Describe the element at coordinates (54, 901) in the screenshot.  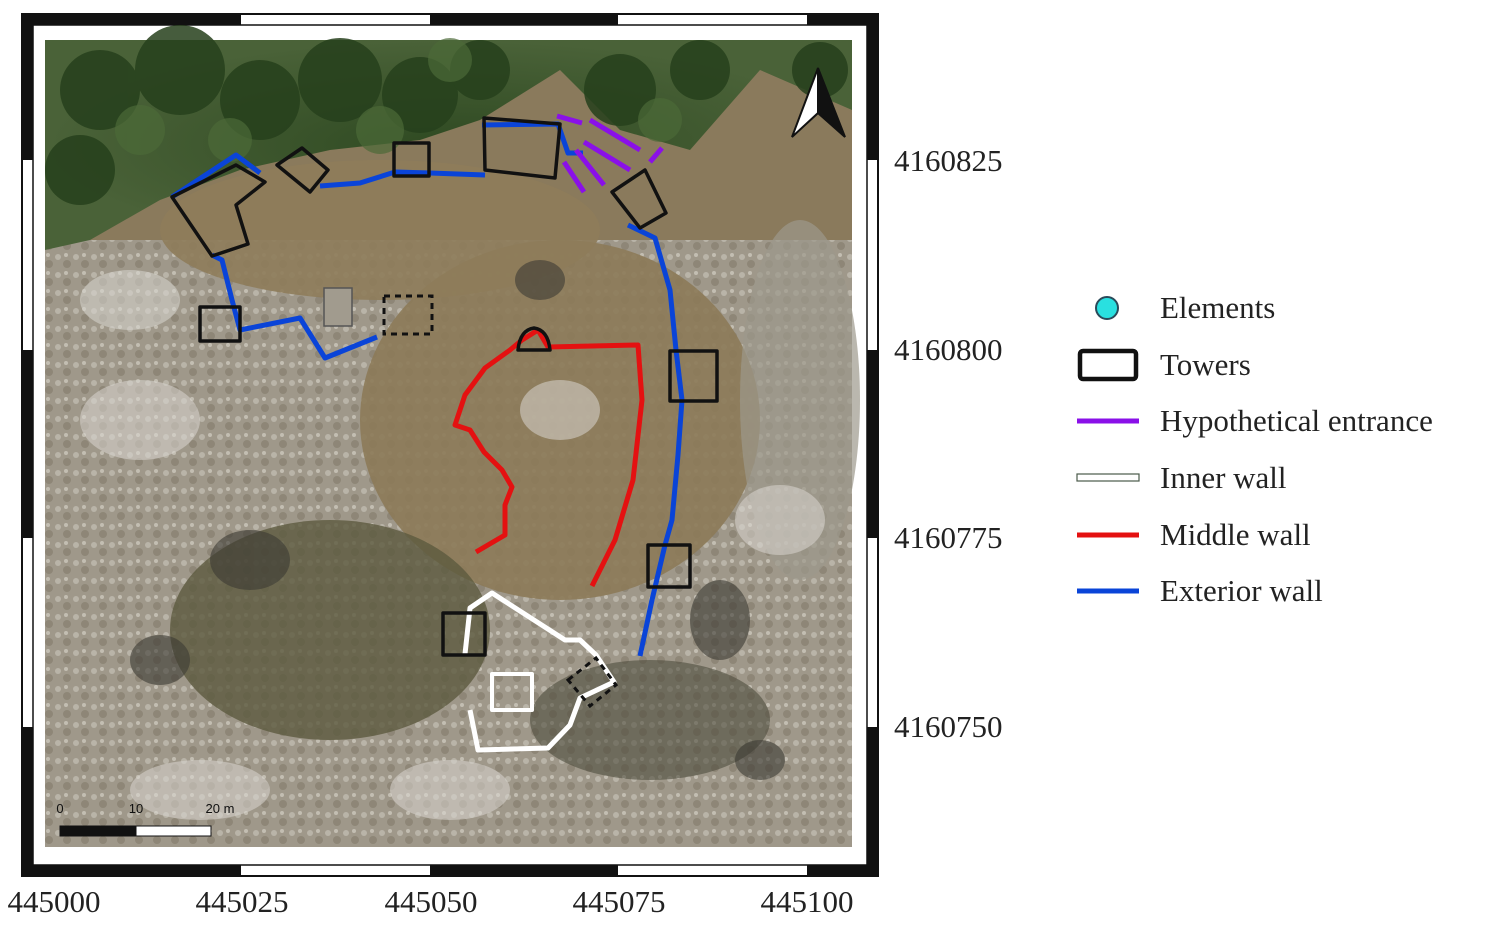
I see `x-tick-label: 445000` at that location.